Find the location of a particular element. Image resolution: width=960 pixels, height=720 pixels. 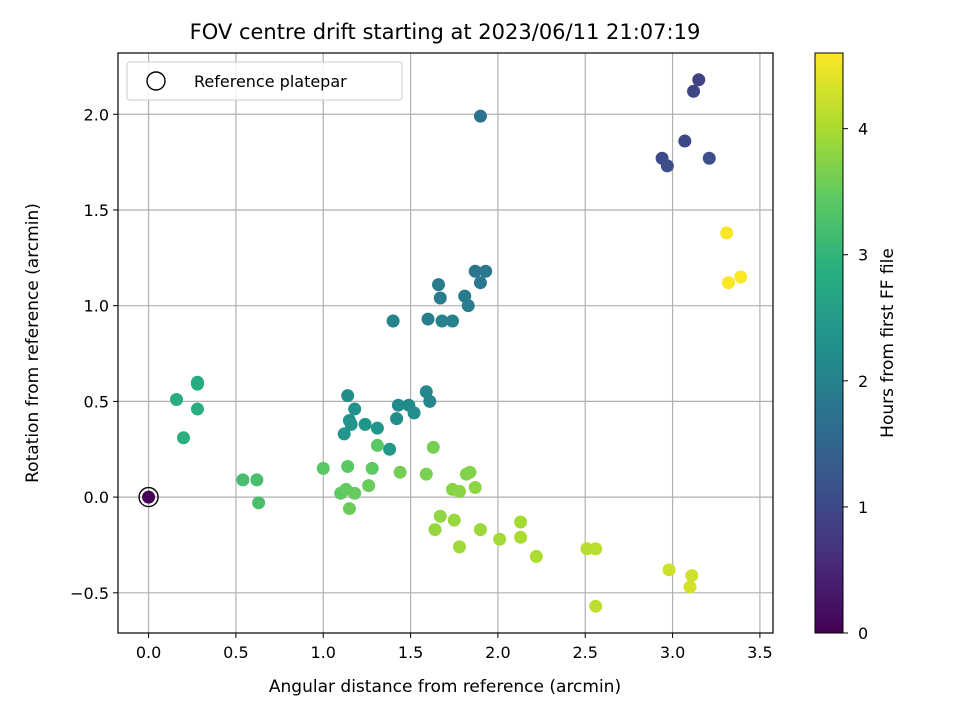

reference-point is located at coordinates (149, 497).